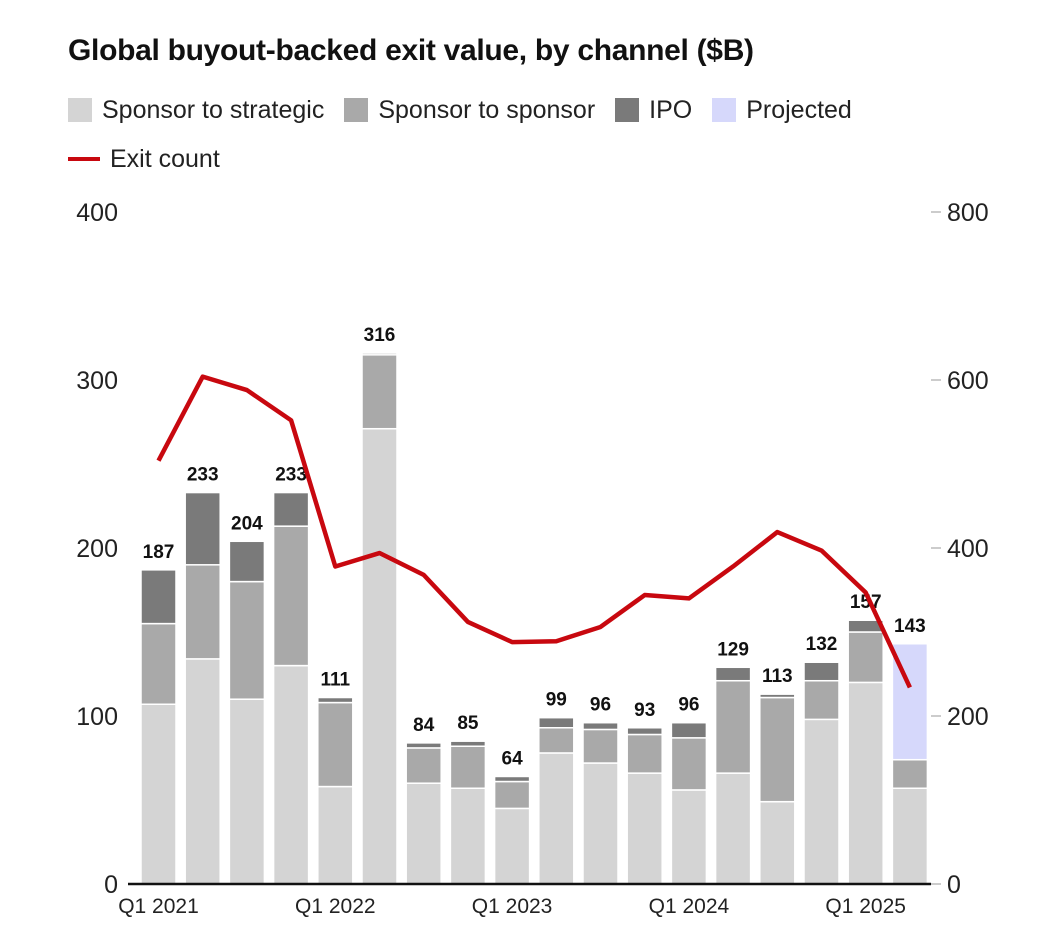  I want to click on legend-swatch-sponsor-to-sponsor, so click(356, 110).